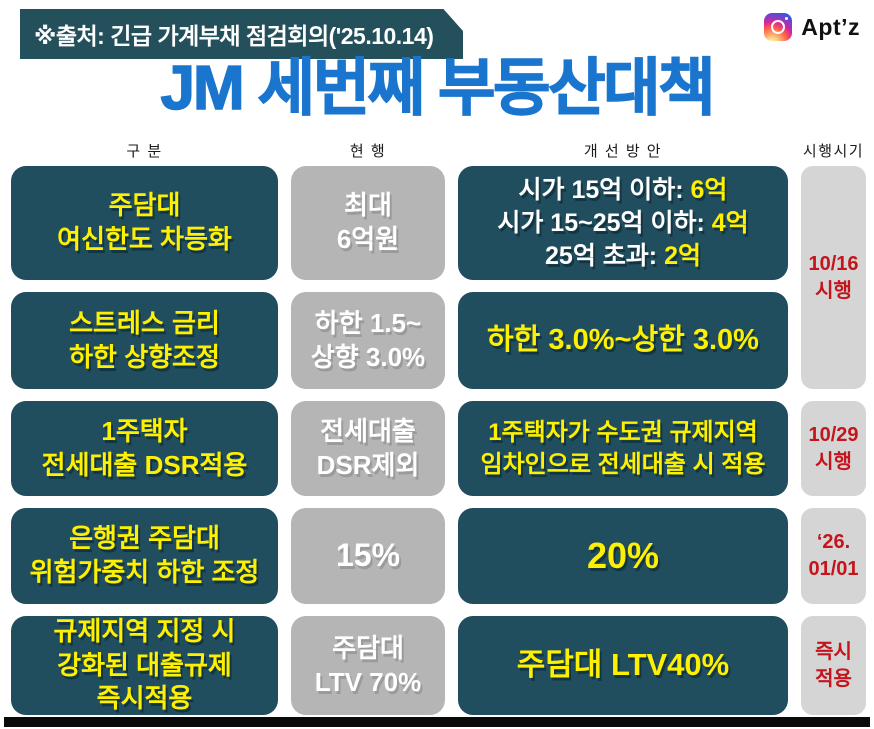 The height and width of the screenshot is (729, 874). I want to click on schedule-cell-row5: 즉시 적용, so click(833, 665).